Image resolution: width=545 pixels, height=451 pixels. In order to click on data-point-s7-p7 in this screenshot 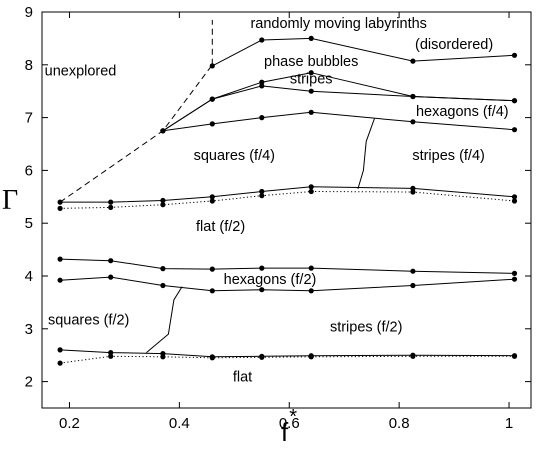, I will do `click(514, 201)`.